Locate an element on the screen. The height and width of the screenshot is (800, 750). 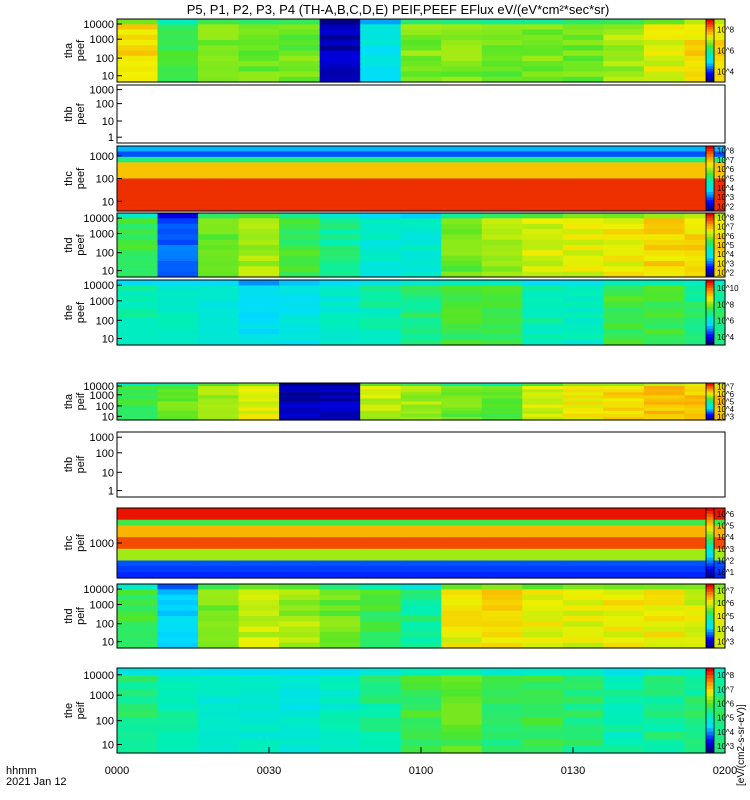
colorbar-tick-label: 10^3 is located at coordinates (726, 263).